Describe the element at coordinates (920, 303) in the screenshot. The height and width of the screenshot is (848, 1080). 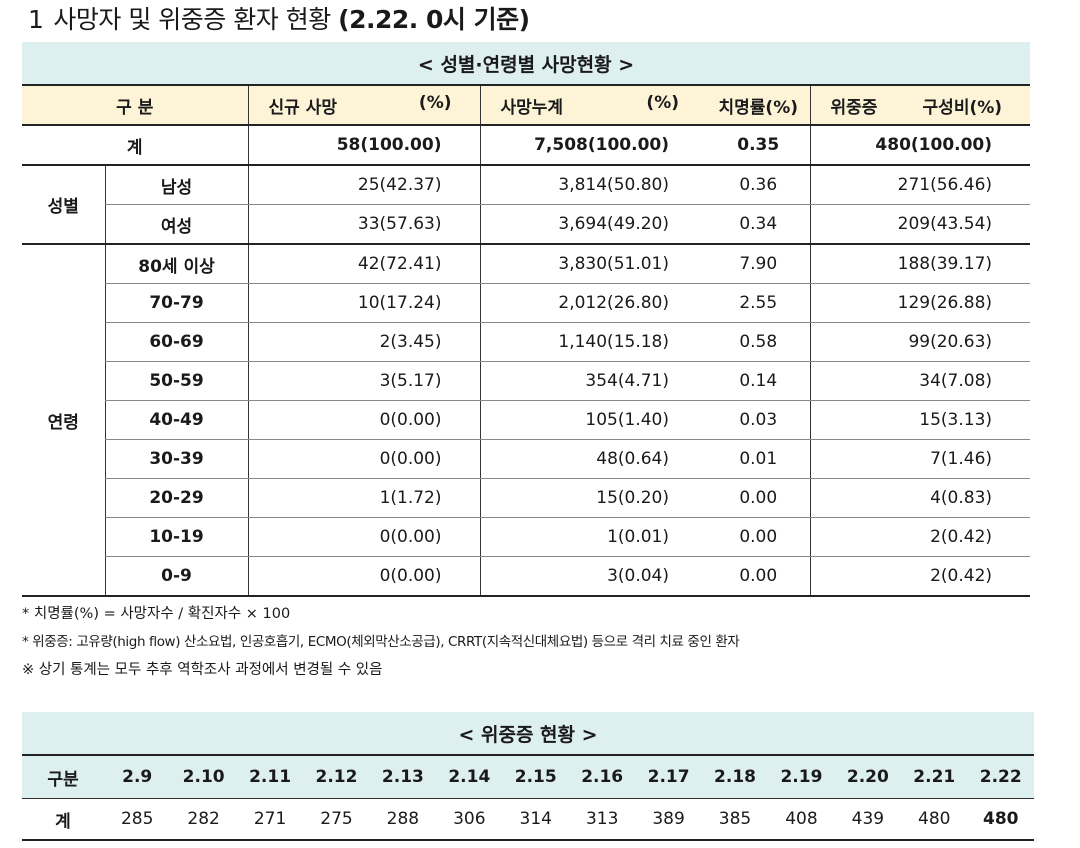
I see `cell-critical: 129(26.88)` at that location.